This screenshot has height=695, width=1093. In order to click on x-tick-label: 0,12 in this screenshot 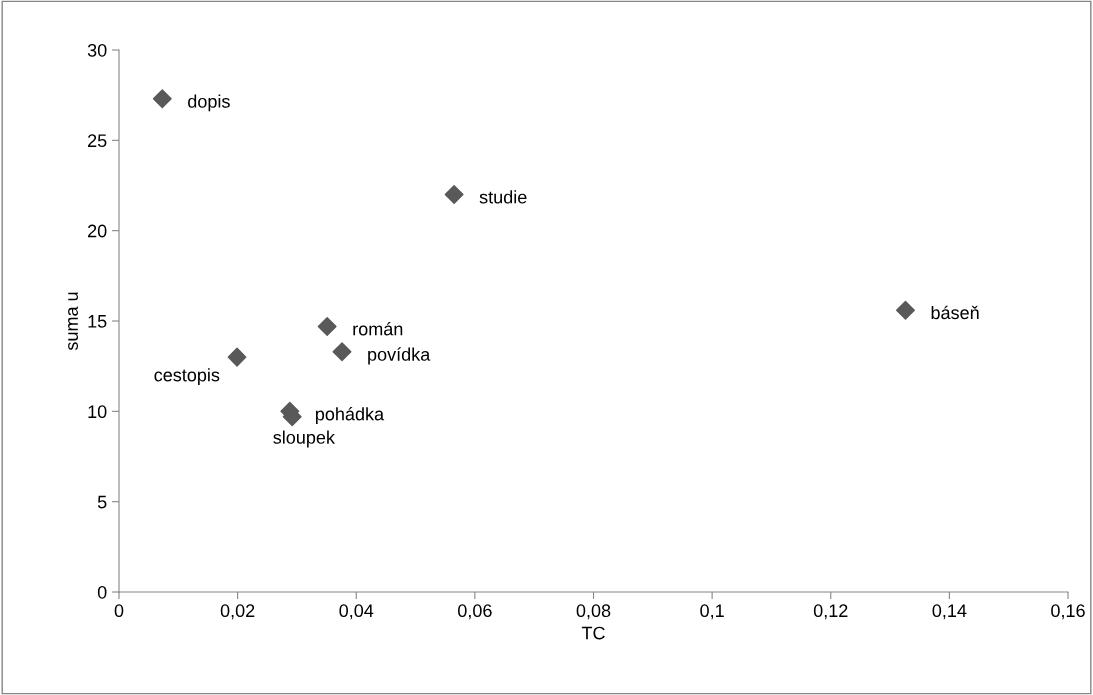, I will do `click(830, 612)`.